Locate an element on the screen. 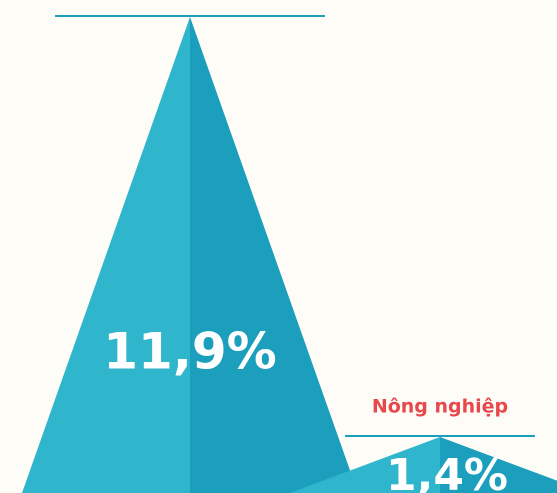  value-label: 11,9% is located at coordinates (189, 352).